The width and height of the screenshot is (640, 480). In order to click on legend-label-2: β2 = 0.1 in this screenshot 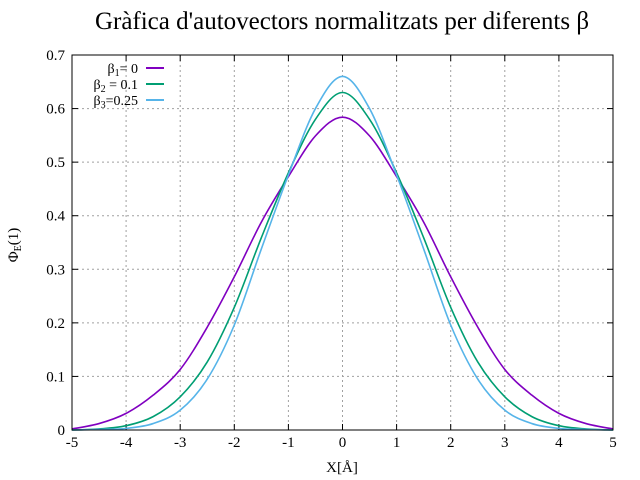, I will do `click(115, 86)`.